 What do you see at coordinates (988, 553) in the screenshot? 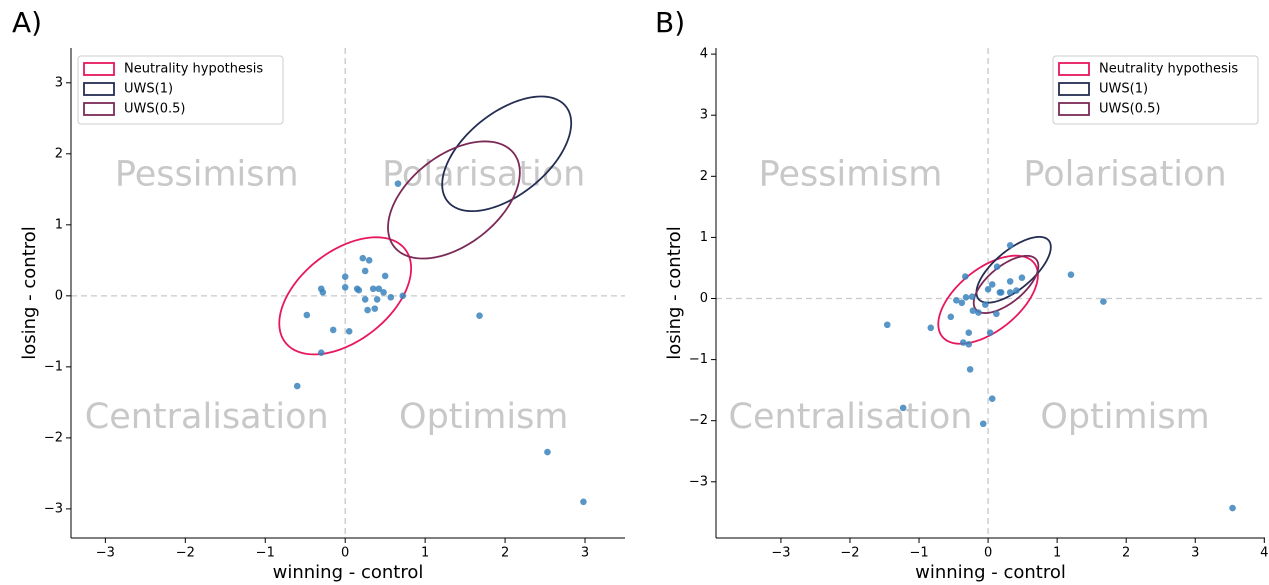
I see `x-tick-label: 0` at bounding box center [988, 553].